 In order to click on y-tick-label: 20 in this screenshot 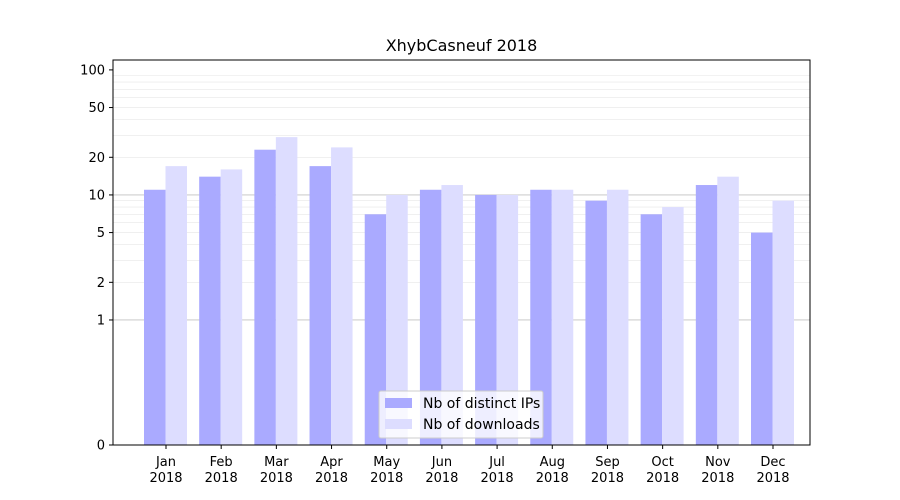, I will do `click(96, 158)`.